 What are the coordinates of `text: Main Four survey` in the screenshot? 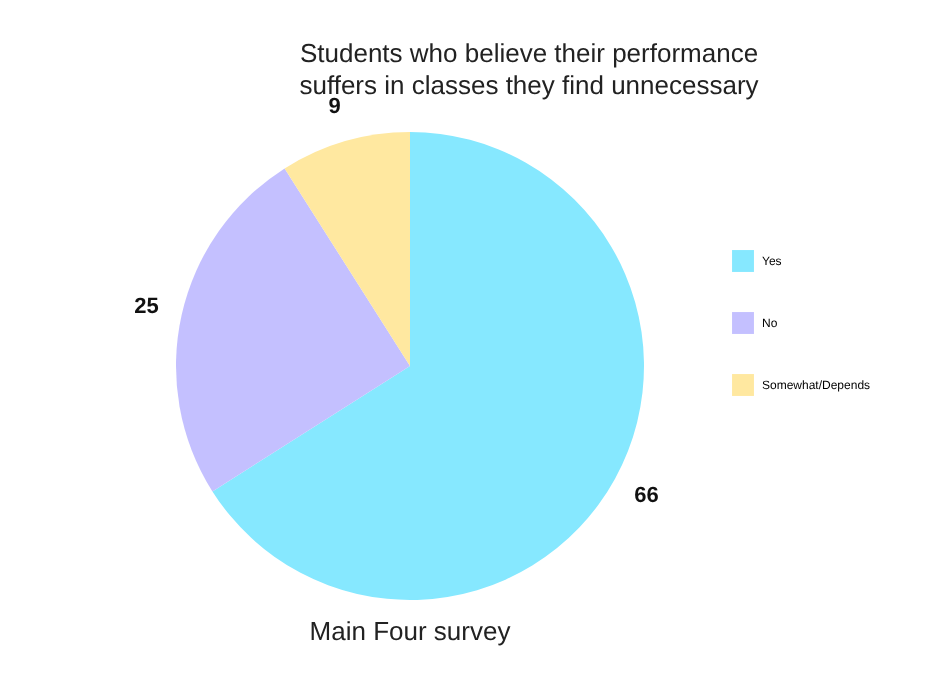 It's located at (410, 631).